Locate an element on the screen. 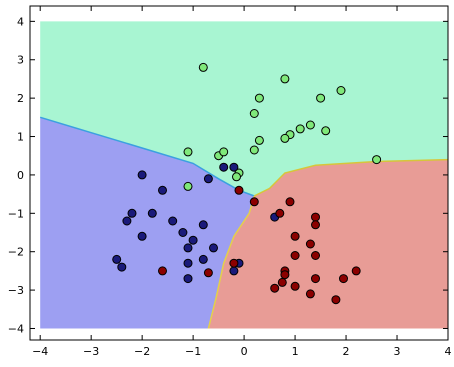  y-tick-label: 3 is located at coordinates (20, 60).